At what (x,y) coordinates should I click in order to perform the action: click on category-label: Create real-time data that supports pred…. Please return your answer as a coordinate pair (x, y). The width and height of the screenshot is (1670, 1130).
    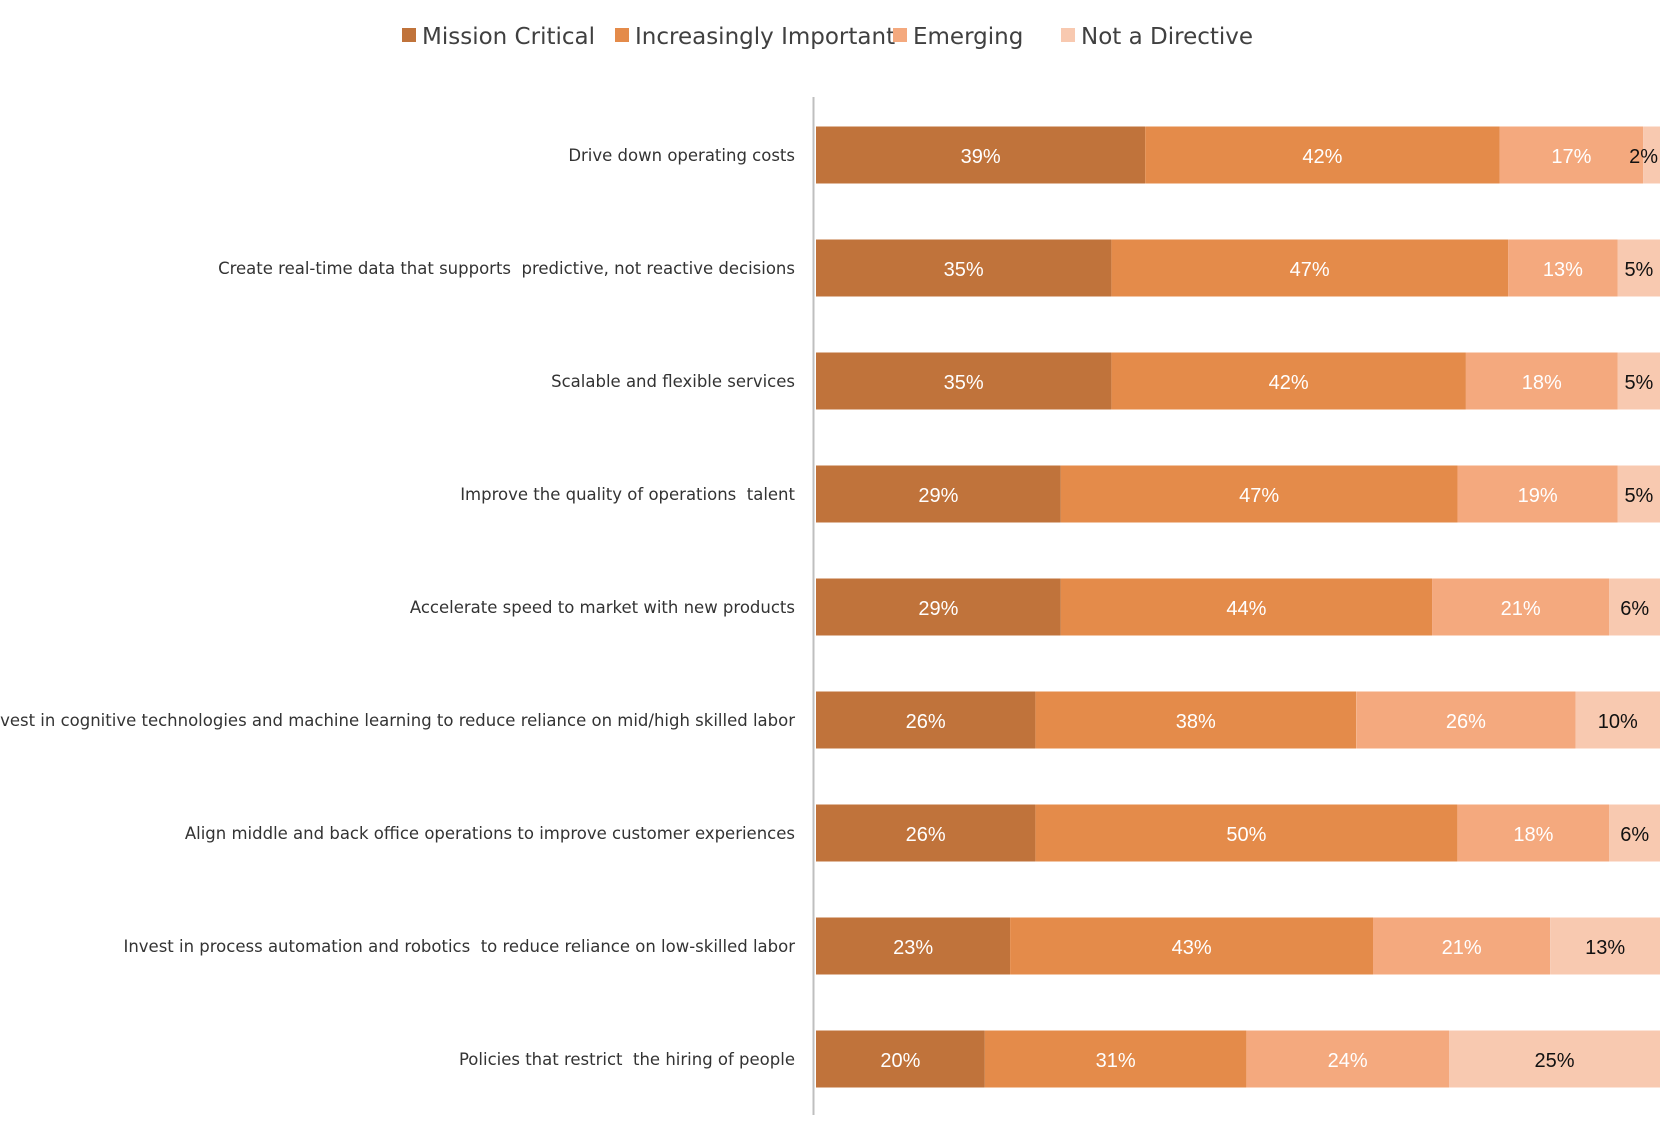
    Looking at the image, I should click on (506, 268).